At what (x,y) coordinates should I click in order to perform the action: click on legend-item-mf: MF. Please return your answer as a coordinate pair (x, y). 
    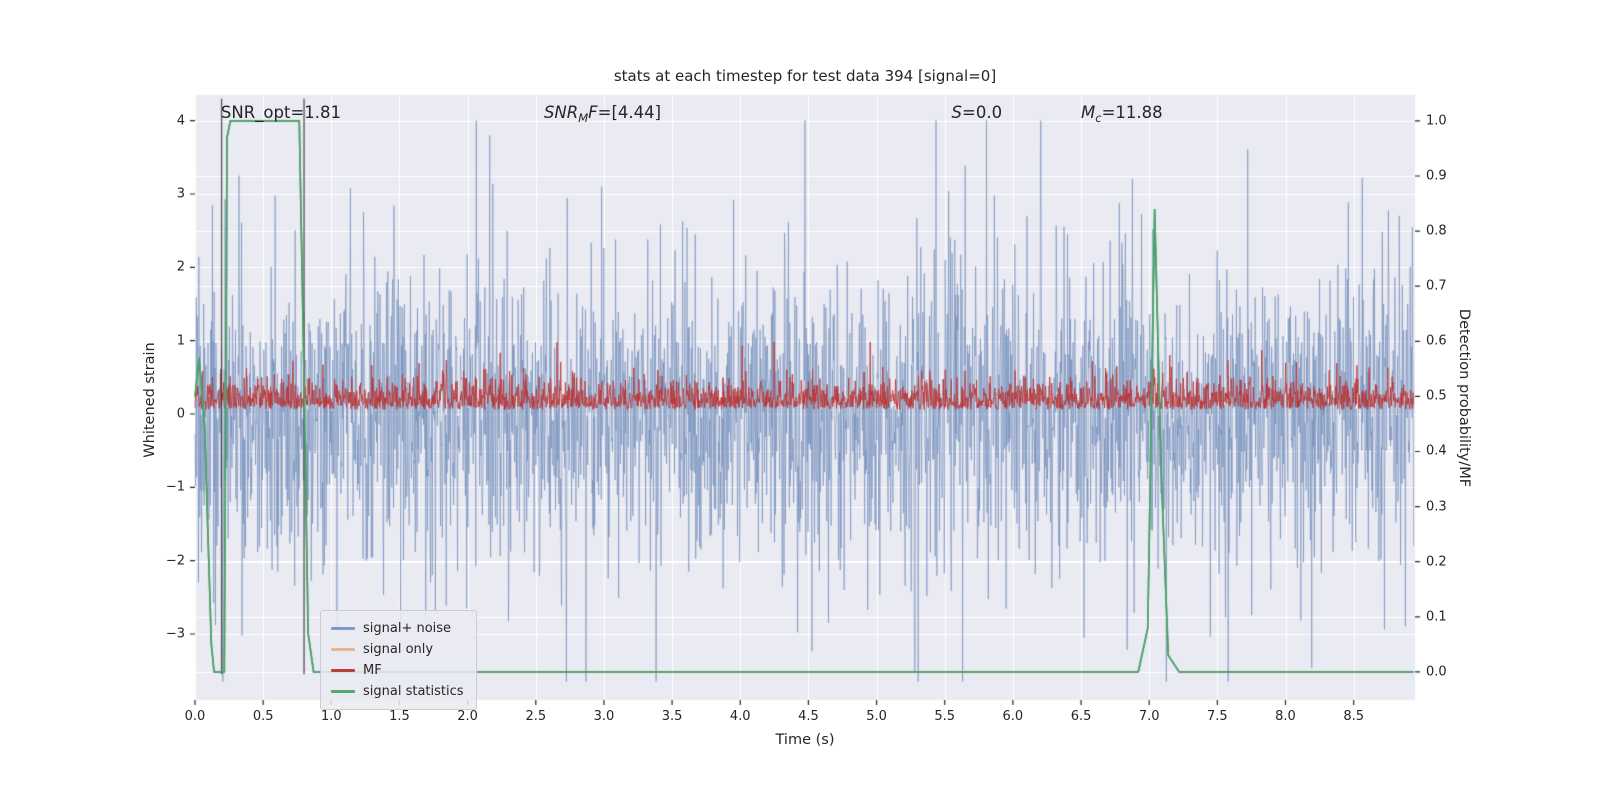
    Looking at the image, I should click on (397, 670).